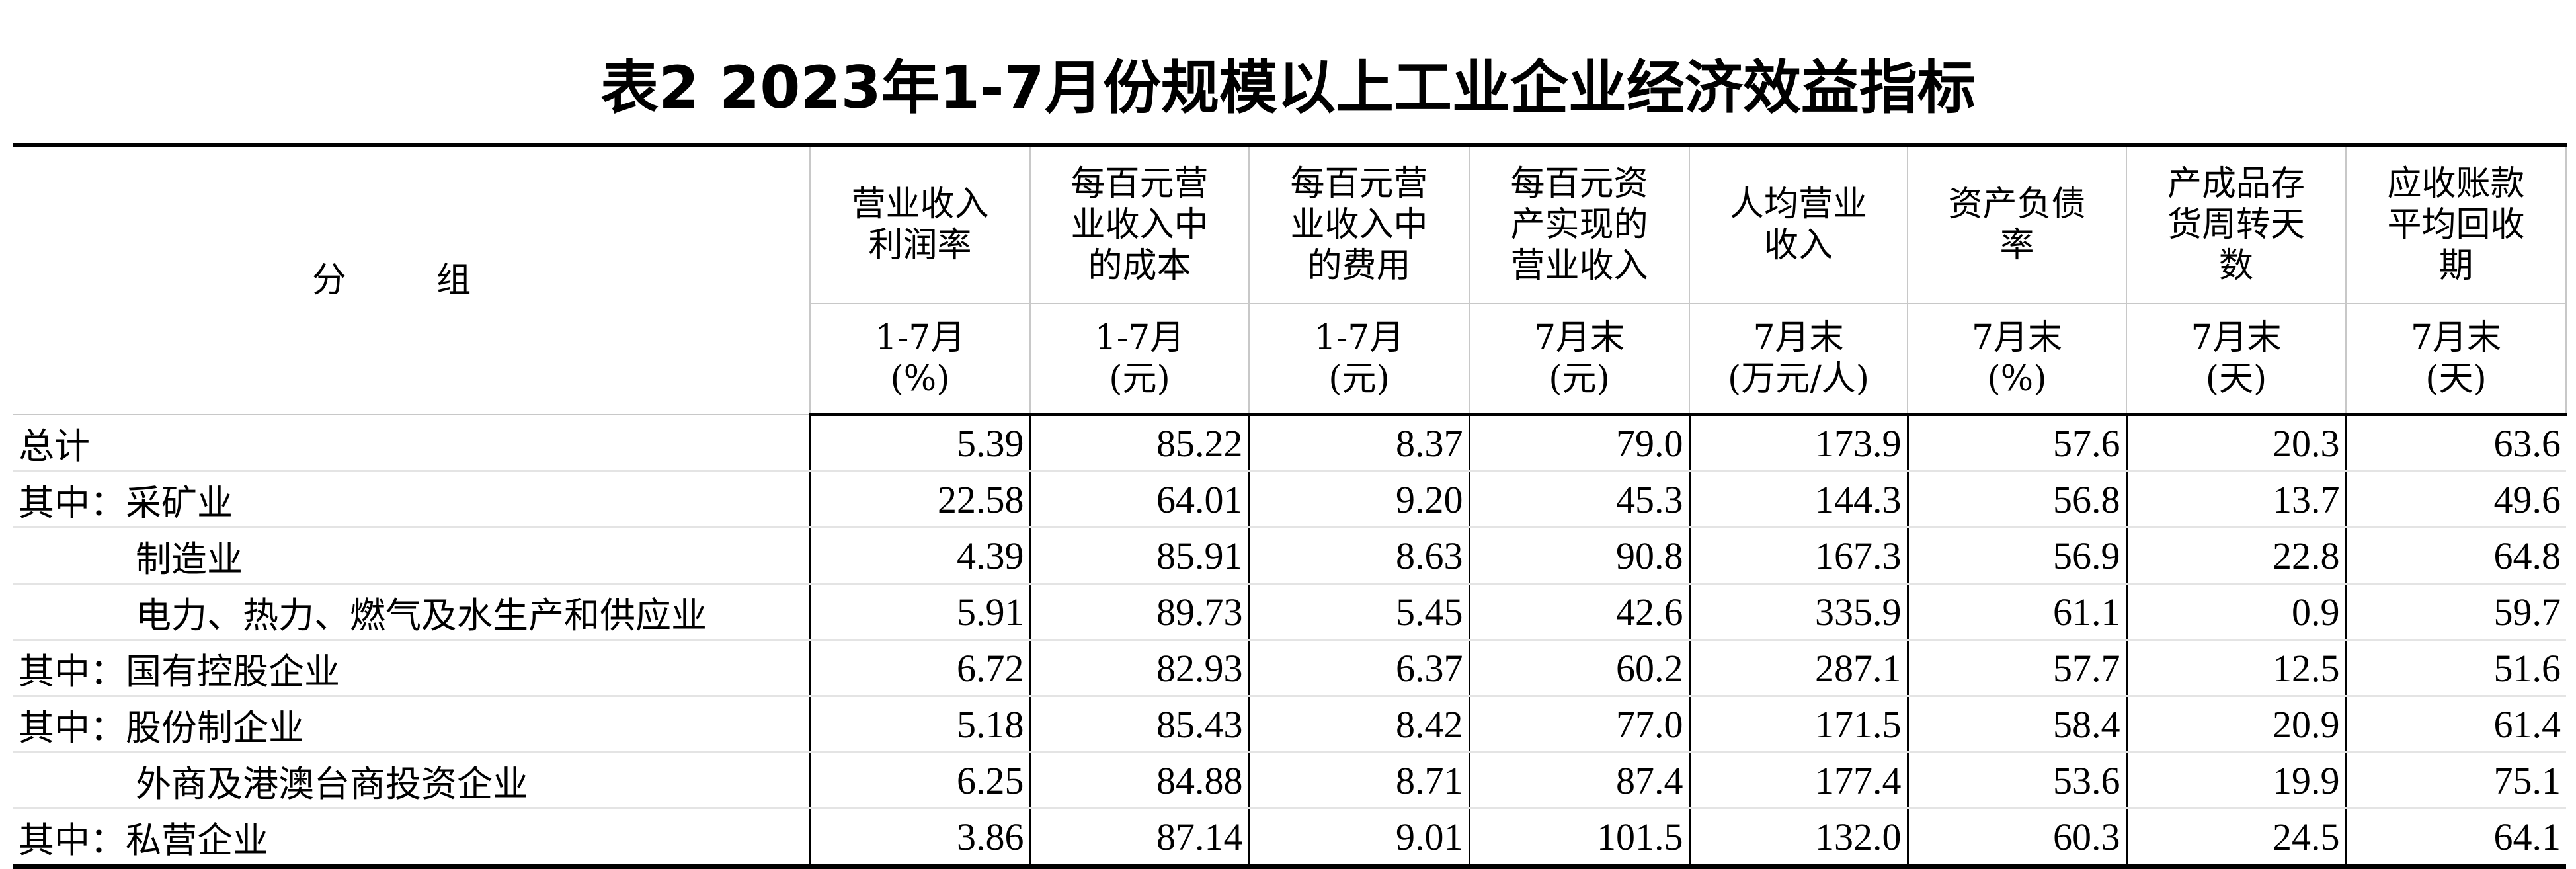 This screenshot has width=2576, height=869. Describe the element at coordinates (919, 838) in the screenshot. I see `cell-value: 3.86` at that location.